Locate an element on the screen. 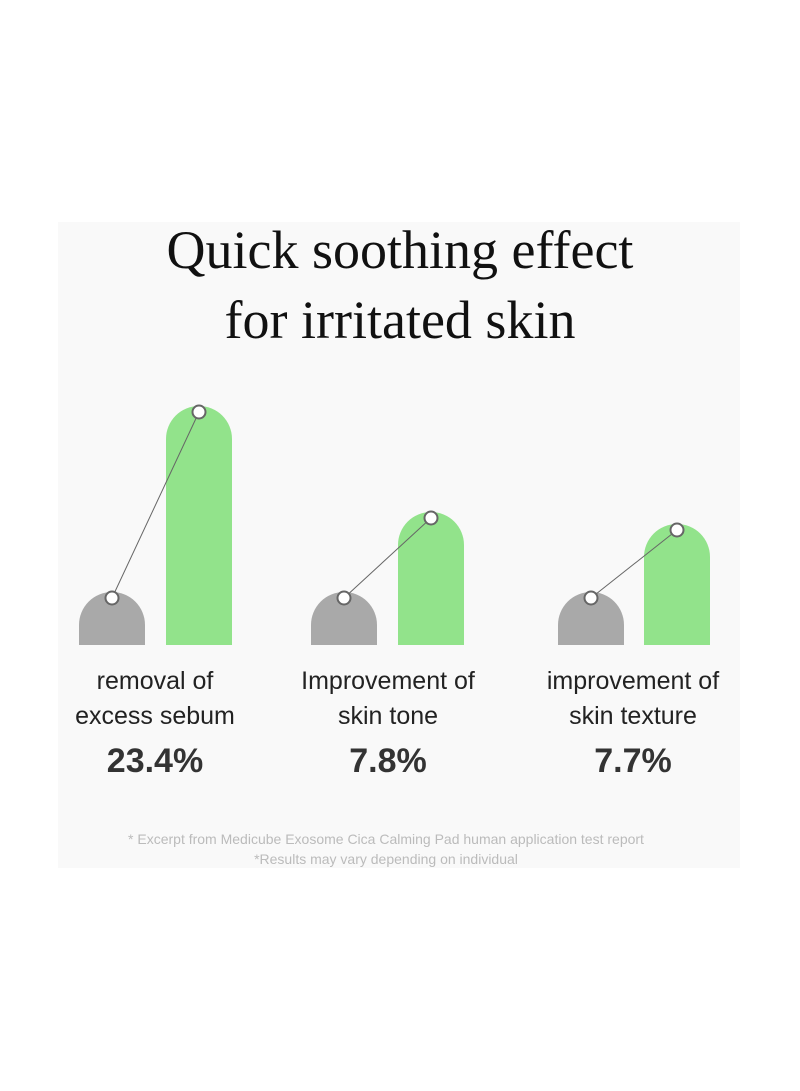 The width and height of the screenshot is (800, 1091). item-label: skin texture is located at coordinates (633, 716).